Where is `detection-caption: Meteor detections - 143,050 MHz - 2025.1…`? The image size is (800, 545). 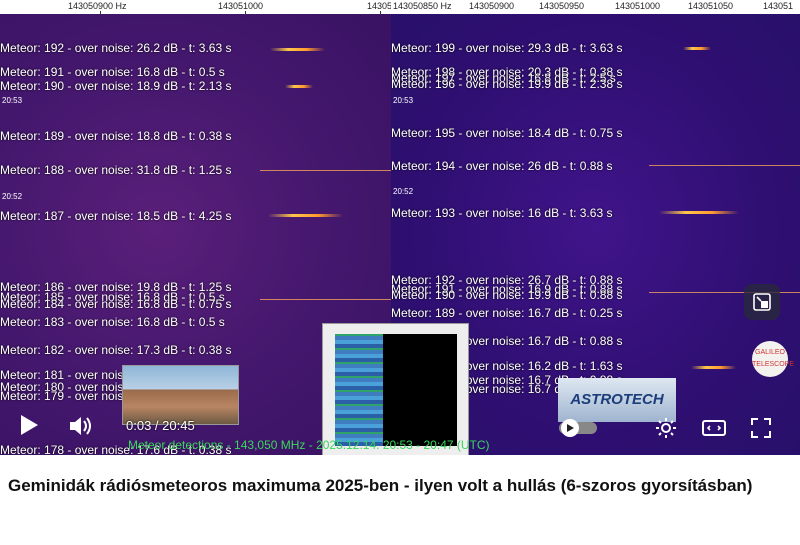
detection-caption: Meteor detections - 143,050 MHz - 2025.1… is located at coordinates (309, 445).